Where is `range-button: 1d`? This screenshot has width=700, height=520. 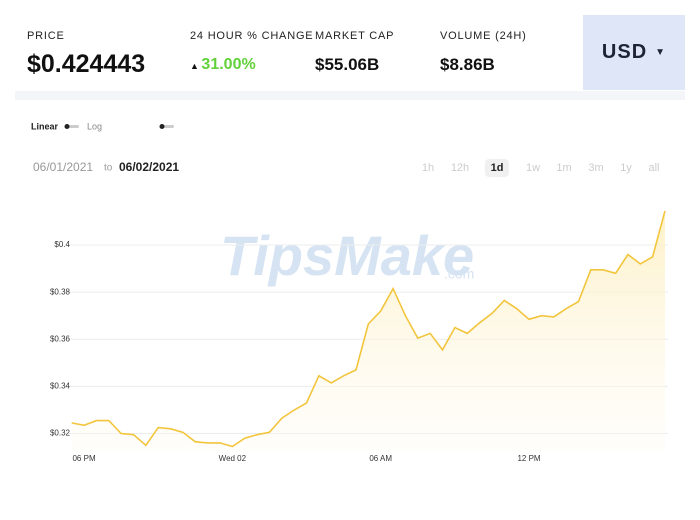 range-button: 1d is located at coordinates (497, 168).